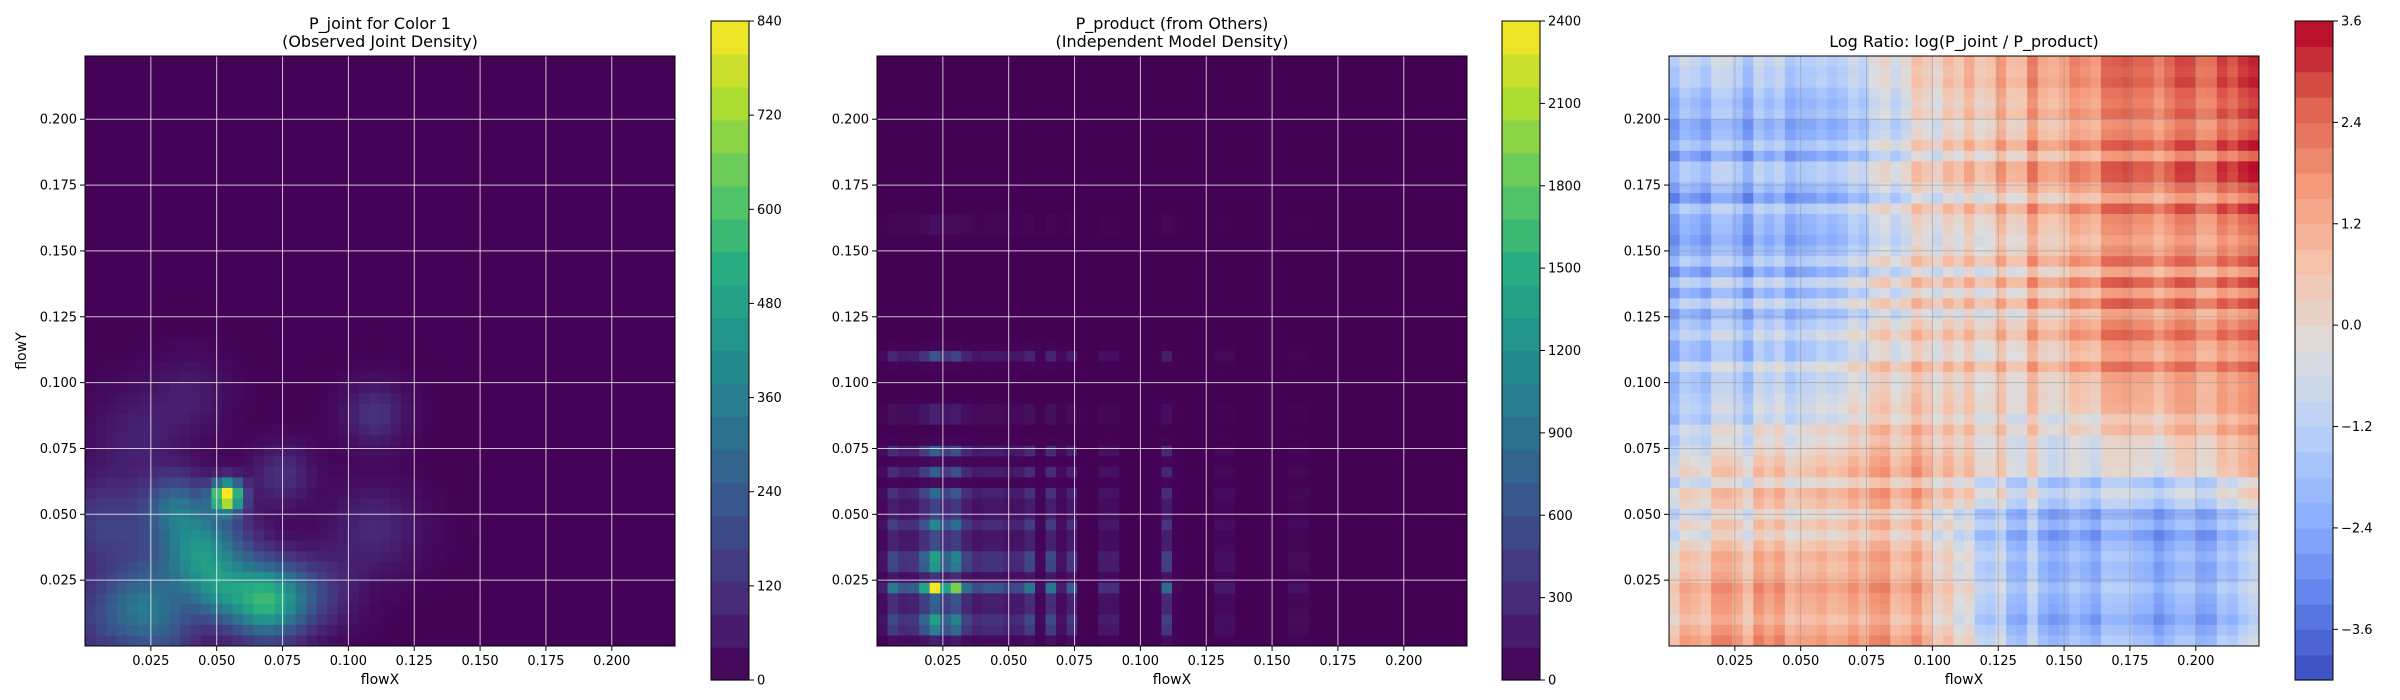  What do you see at coordinates (769, 492) in the screenshot?
I see `colorbar-tick-label: 240` at bounding box center [769, 492].